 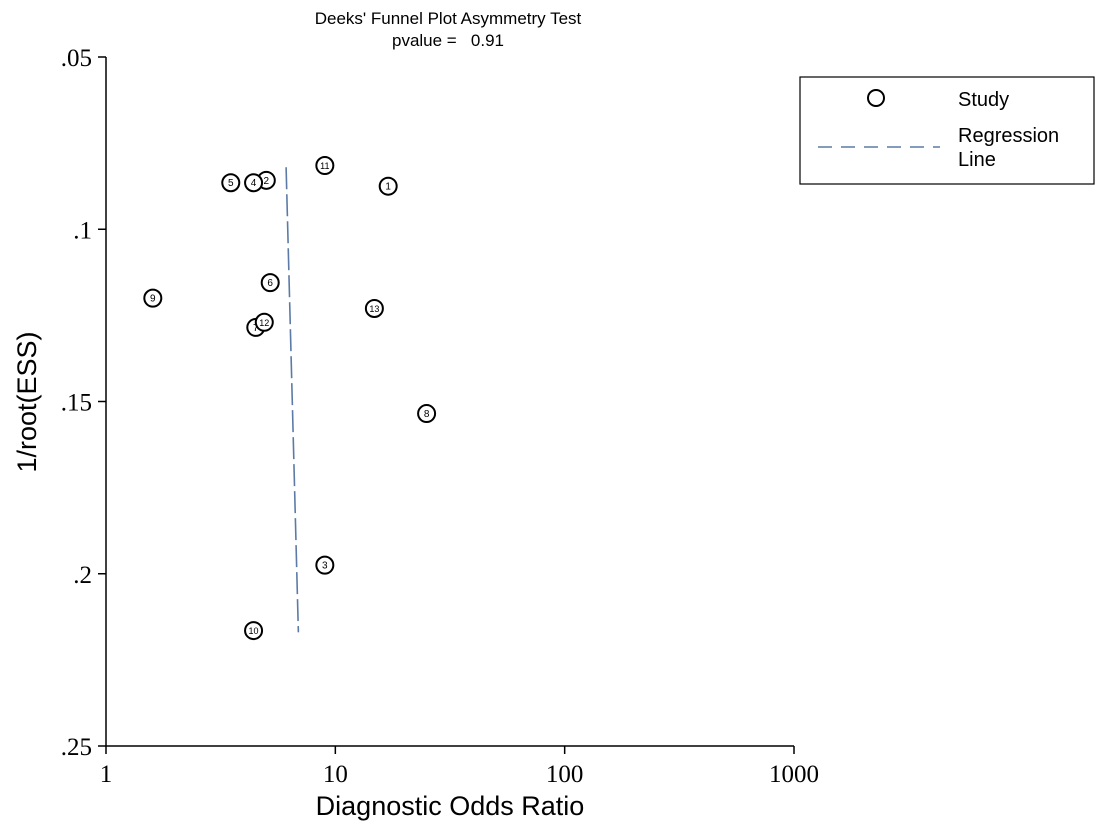 I want to click on study-point: 10, so click(x=254, y=631).